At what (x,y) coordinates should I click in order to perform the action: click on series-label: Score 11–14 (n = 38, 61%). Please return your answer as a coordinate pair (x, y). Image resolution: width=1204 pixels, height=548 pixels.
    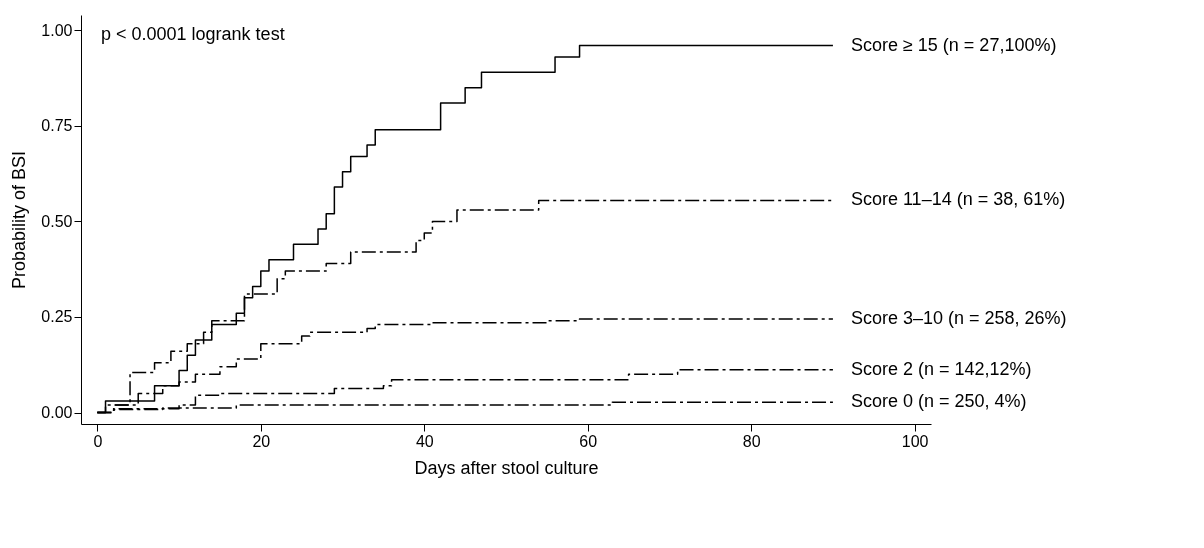
    Looking at the image, I should click on (958, 199).